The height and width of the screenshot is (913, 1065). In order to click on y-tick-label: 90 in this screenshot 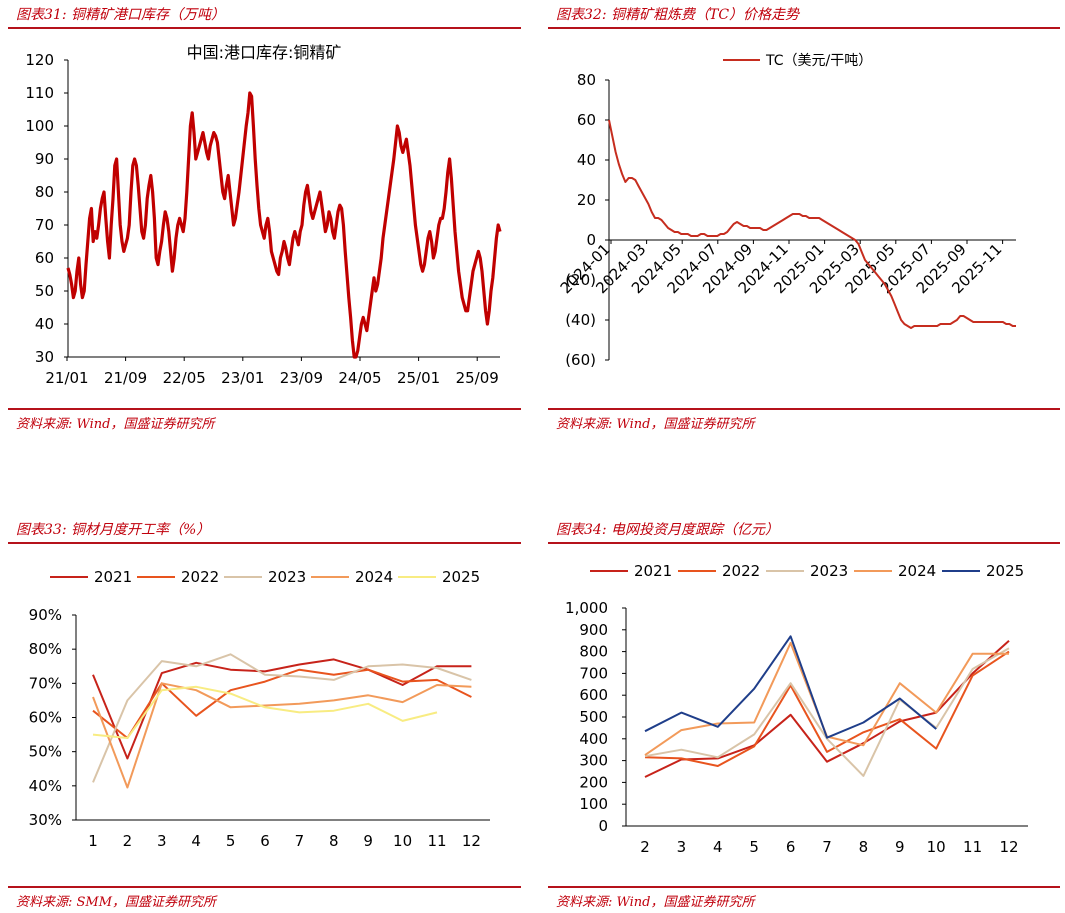, I will do `click(44, 159)`.